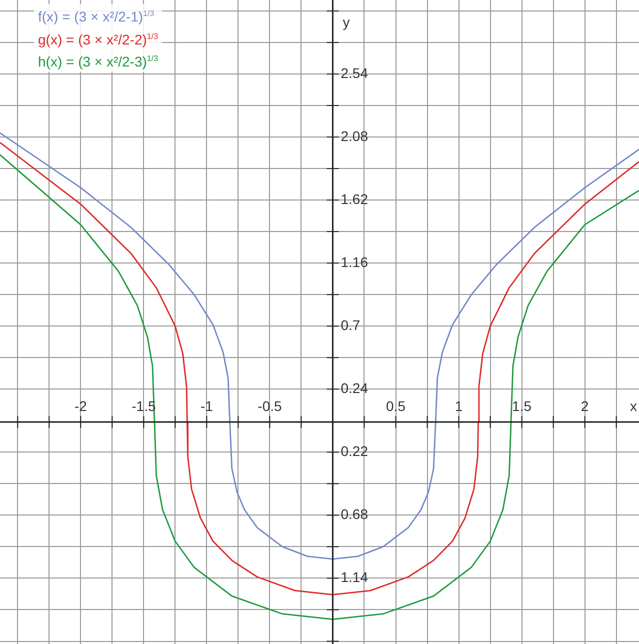 This screenshot has width=639, height=644. What do you see at coordinates (350, 324) in the screenshot?
I see `y-tick-label: 0.7` at bounding box center [350, 324].